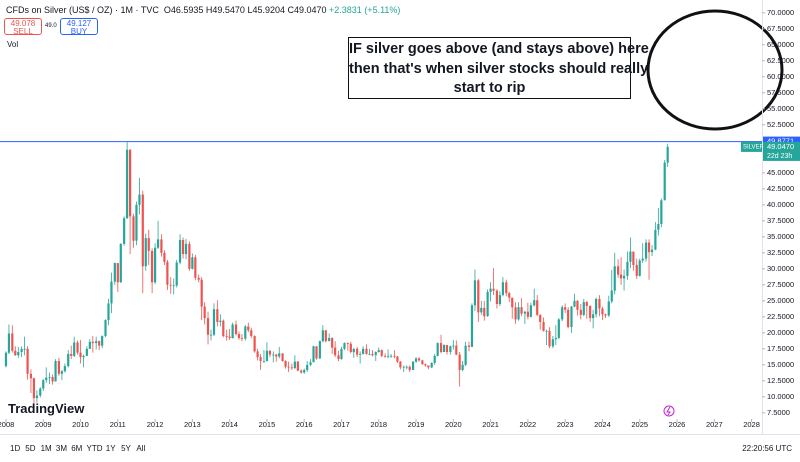  What do you see at coordinates (82, 10) in the screenshot?
I see `symbol: CFDs on Silver (US$ / OZ) · 1M · TVC` at bounding box center [82, 10].